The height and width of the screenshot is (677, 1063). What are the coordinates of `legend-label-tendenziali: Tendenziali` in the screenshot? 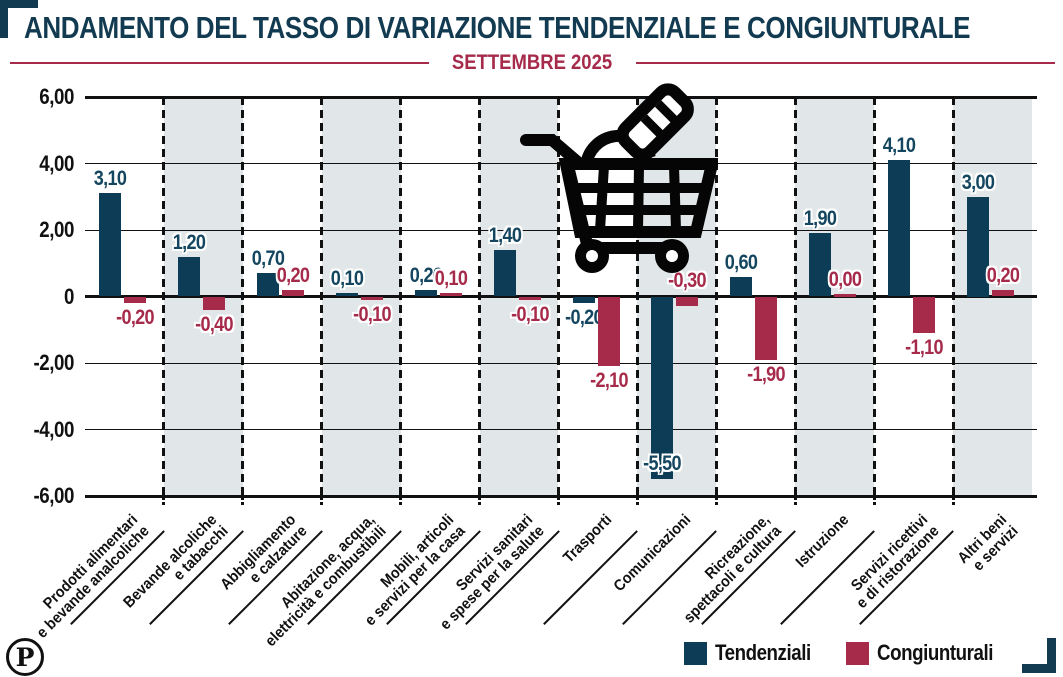 It's located at (762, 652).